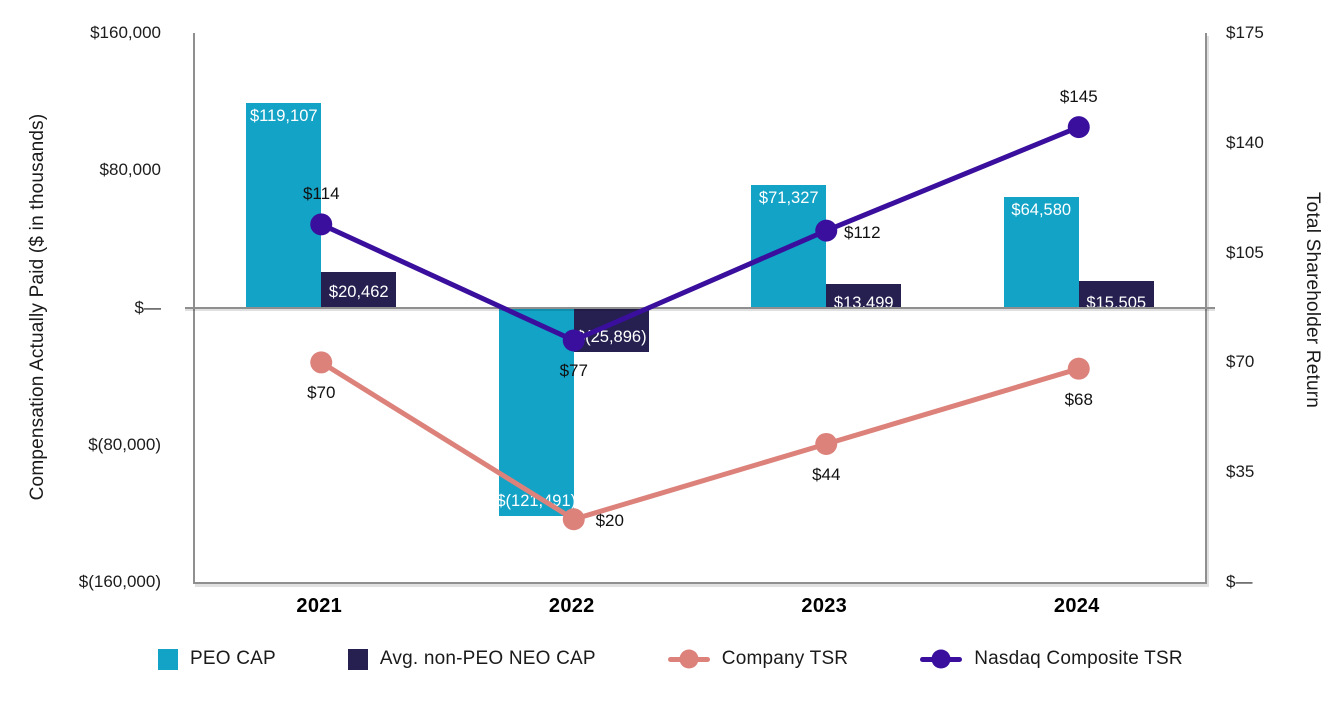 This screenshot has height=710, width=1344. Describe the element at coordinates (1239, 581) in the screenshot. I see `right-axis-tick: $—` at that location.